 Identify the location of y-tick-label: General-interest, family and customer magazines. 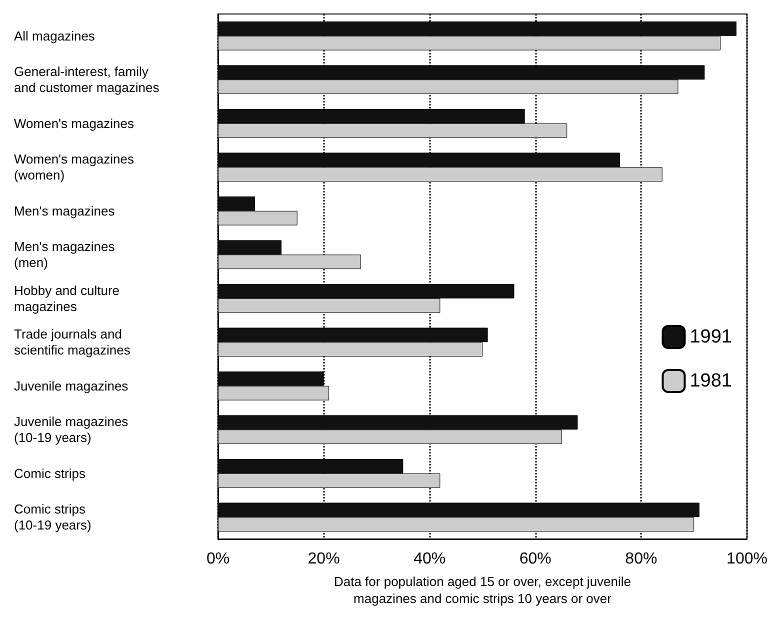
(87, 80).